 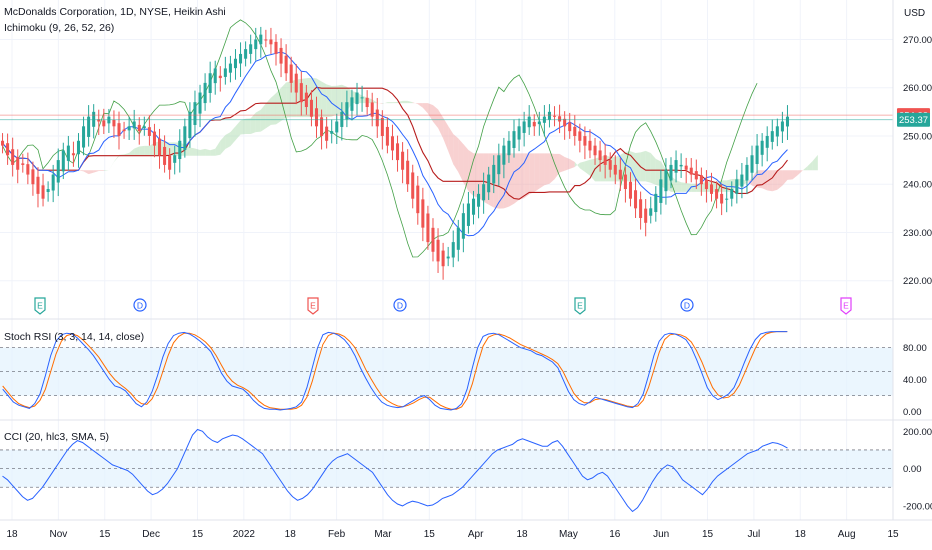 I want to click on price-scale-background, so click(x=912, y=275).